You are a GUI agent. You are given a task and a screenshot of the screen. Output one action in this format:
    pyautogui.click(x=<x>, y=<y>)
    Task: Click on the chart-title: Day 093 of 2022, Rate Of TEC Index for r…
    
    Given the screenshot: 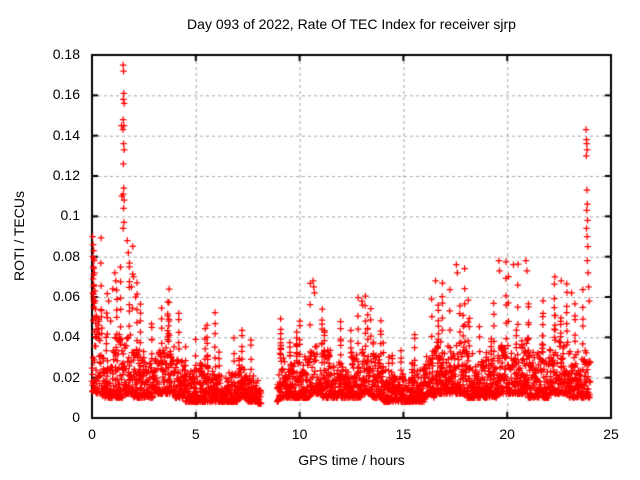 What is the action you would take?
    pyautogui.click(x=351, y=24)
    